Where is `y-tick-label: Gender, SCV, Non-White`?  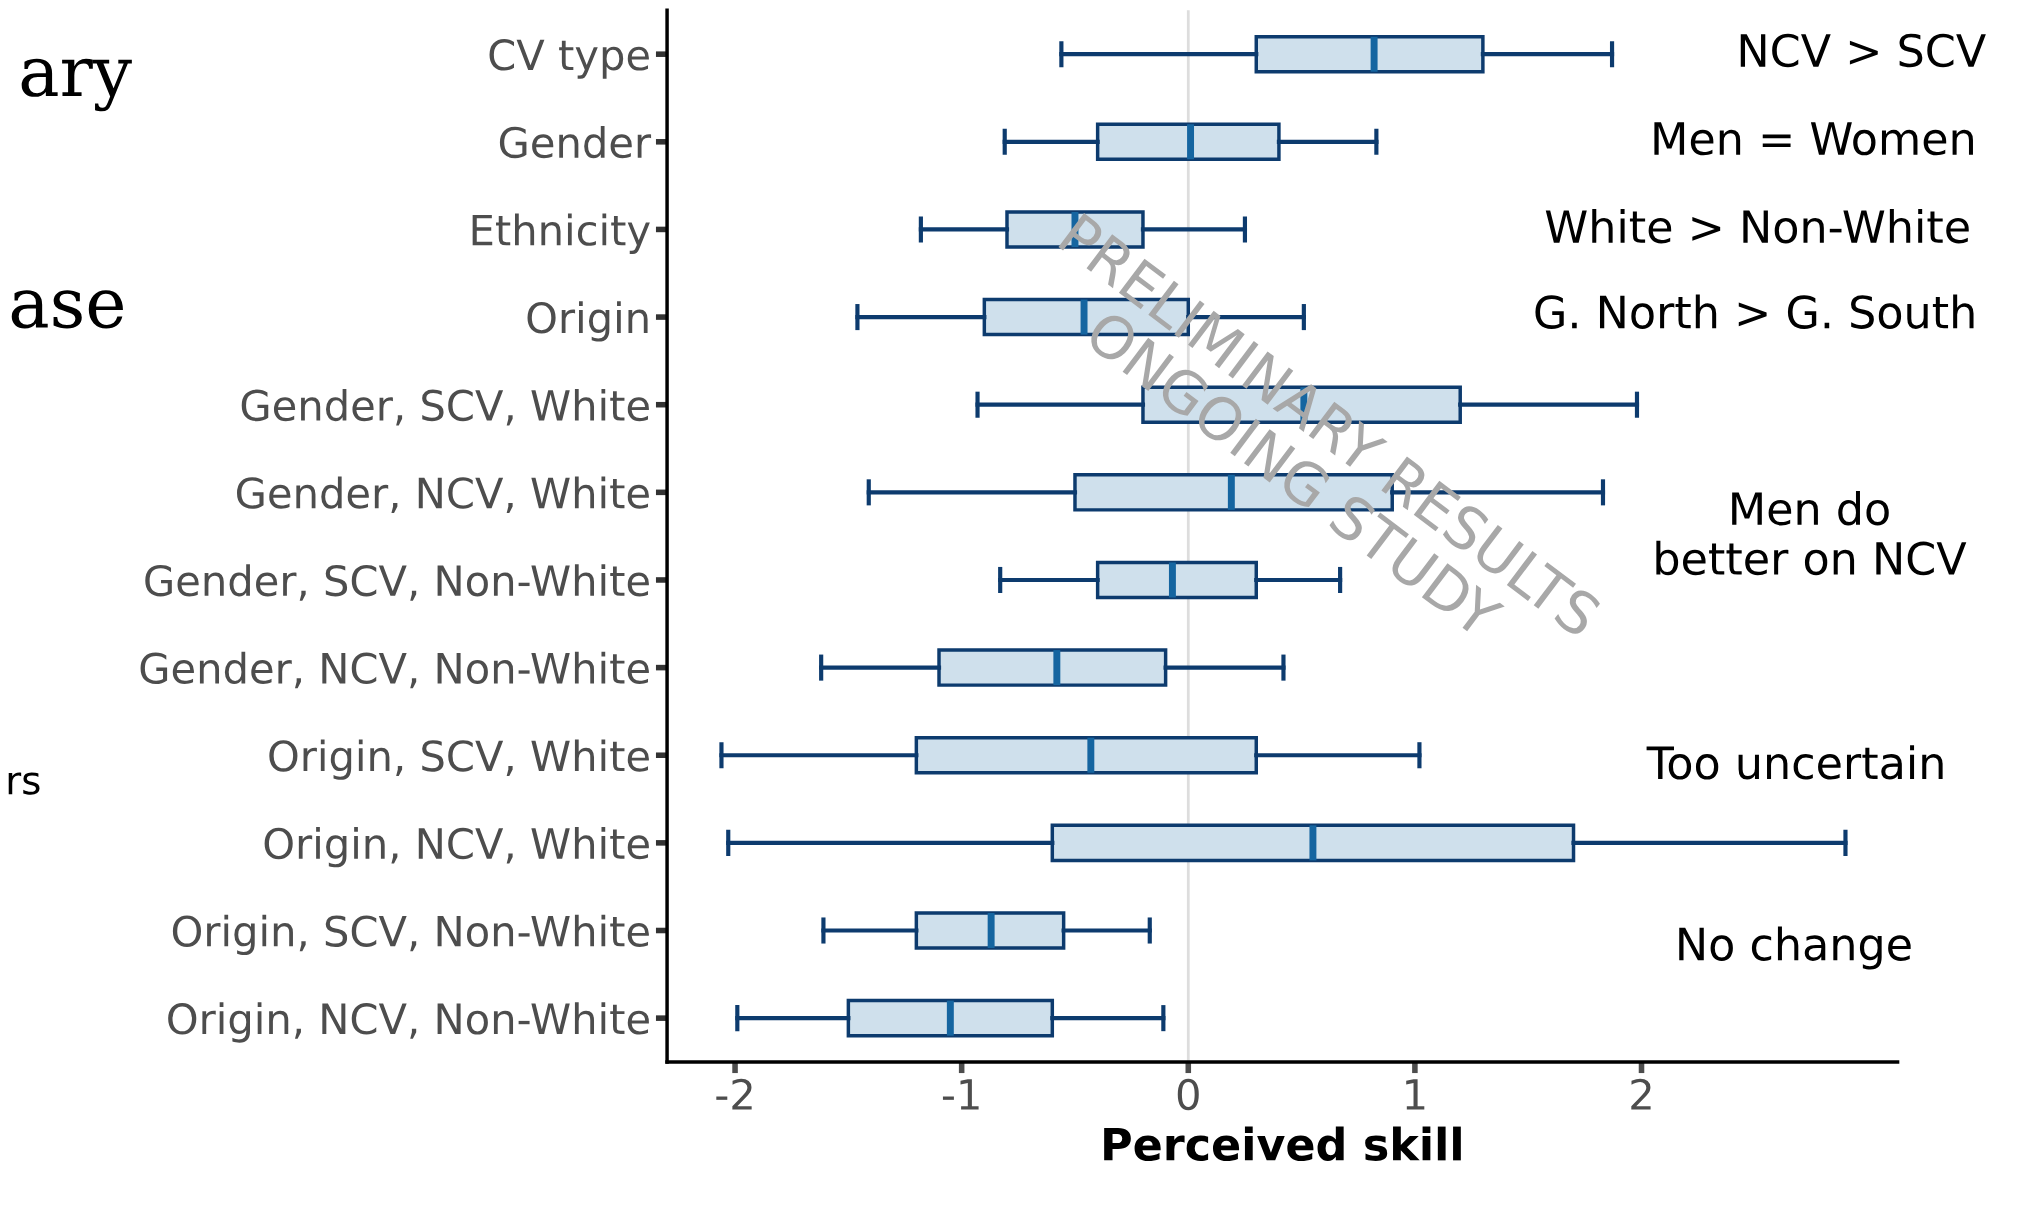
y-tick-label: Gender, SCV, Non-White is located at coordinates (397, 582).